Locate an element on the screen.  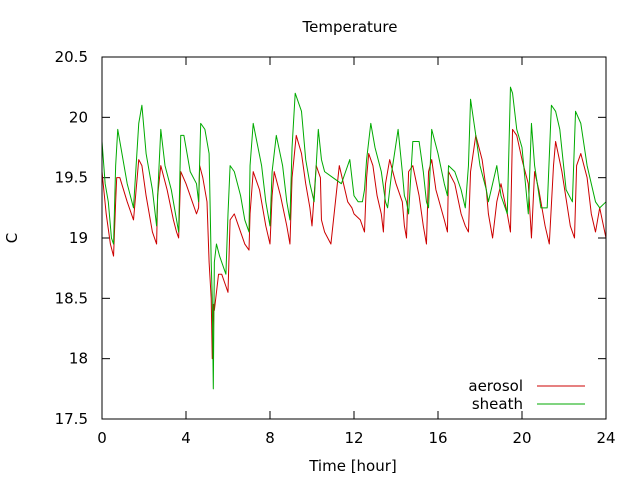
x-tick-label: 20 is located at coordinates (521, 438).